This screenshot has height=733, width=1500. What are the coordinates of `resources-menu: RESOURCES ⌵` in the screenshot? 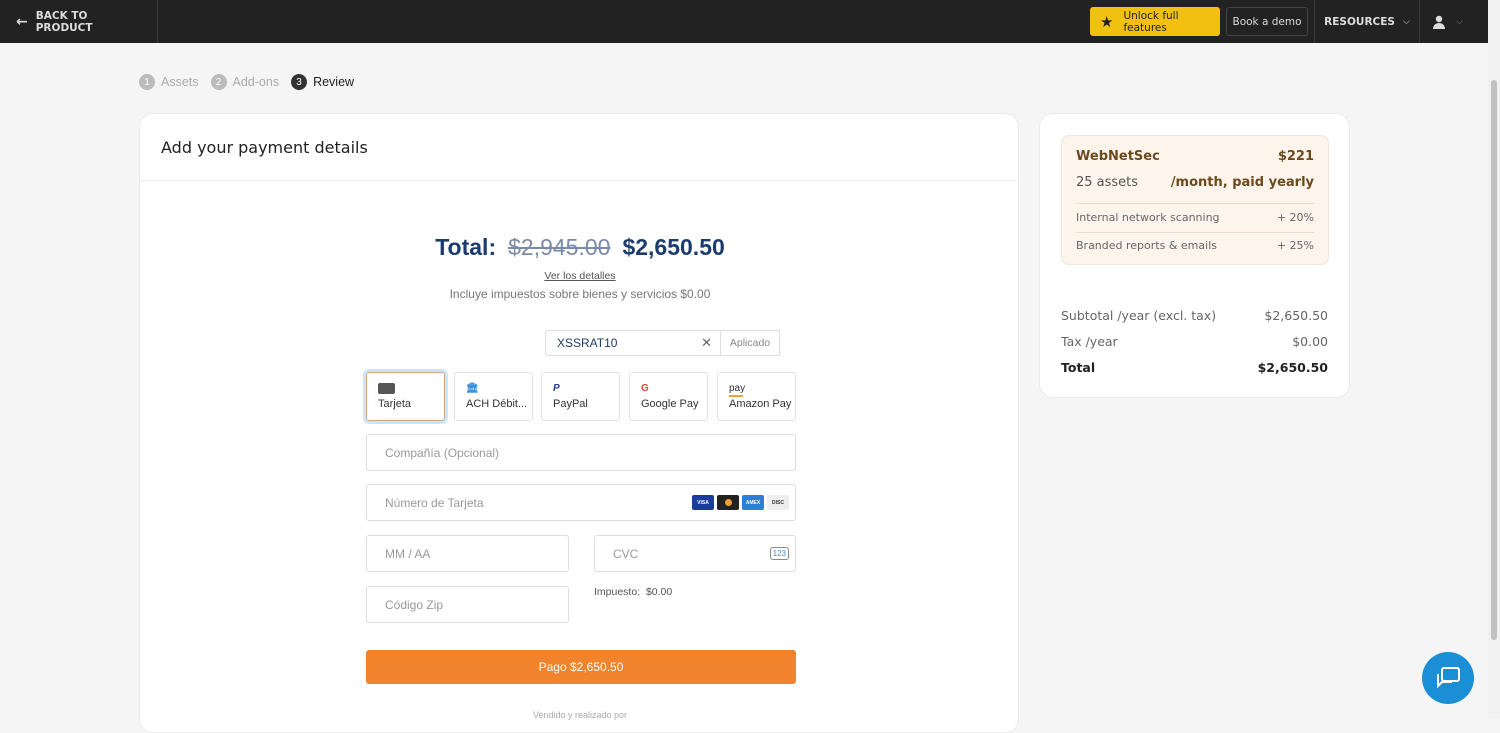 It's located at (1367, 21).